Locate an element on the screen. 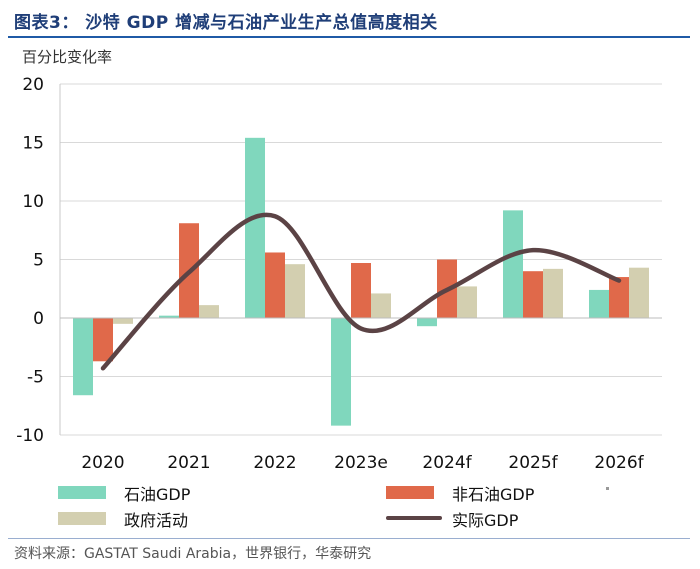  legend-label-non-oil: 非石油GDP is located at coordinates (493, 494).